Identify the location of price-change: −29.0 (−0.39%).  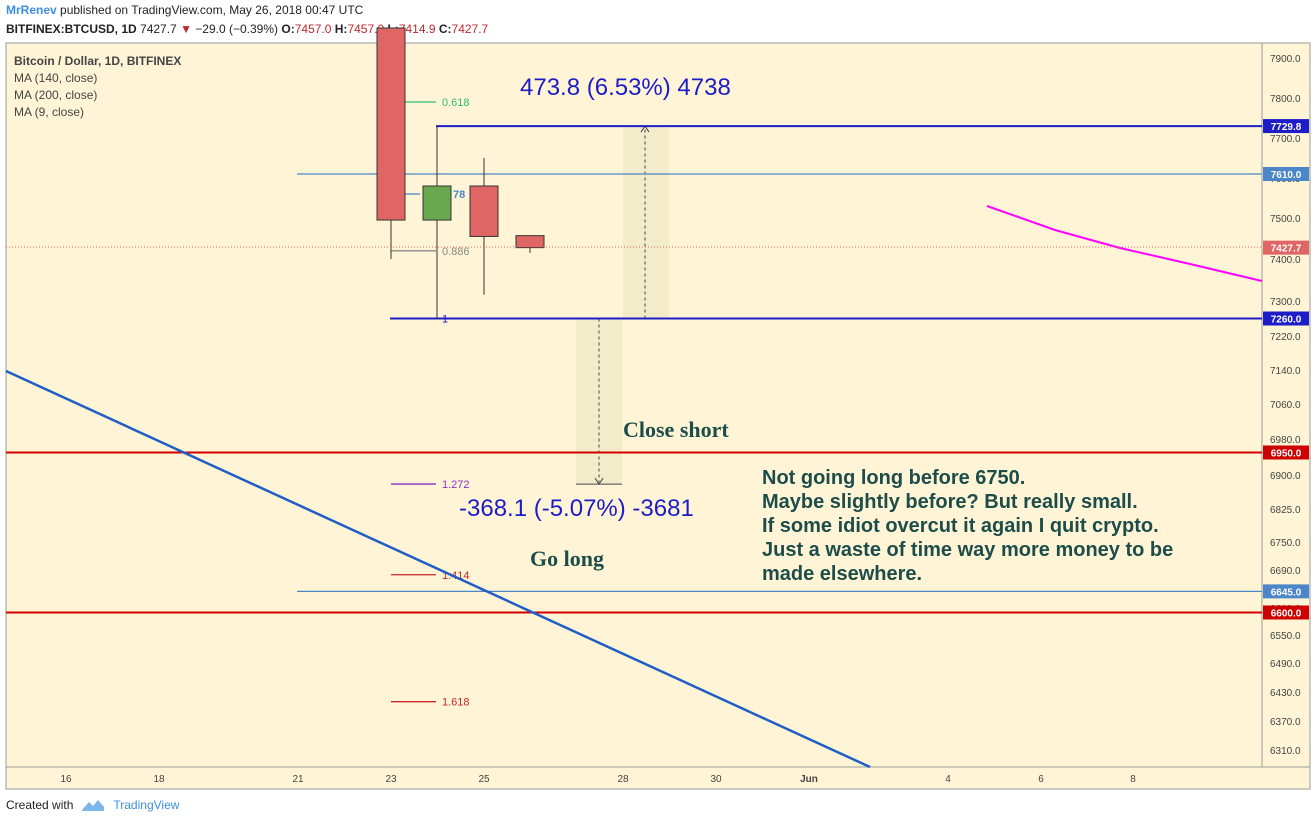
(237, 29).